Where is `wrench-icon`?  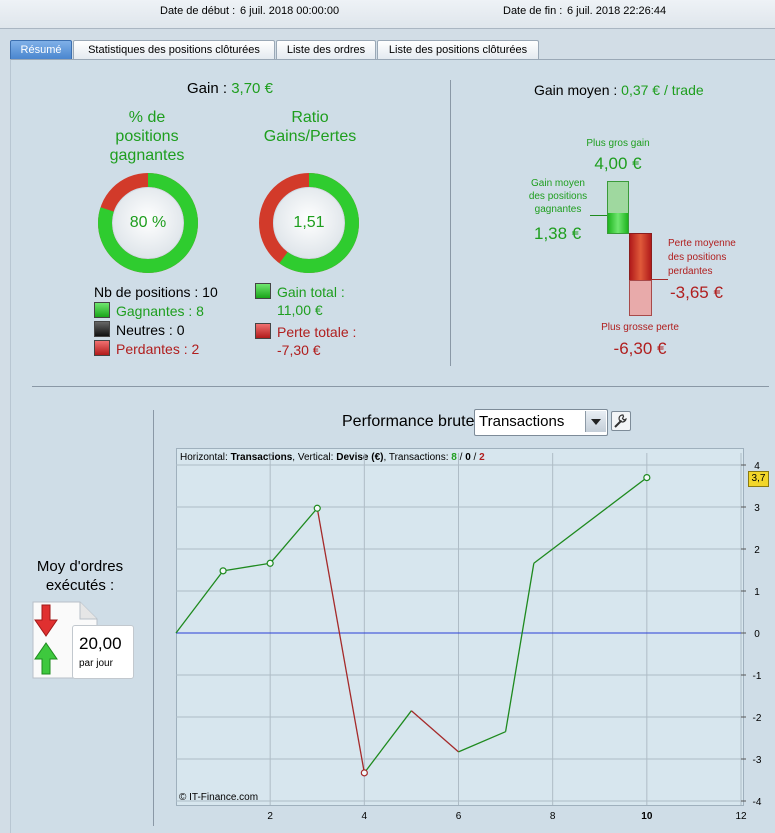
wrench-icon is located at coordinates (620, 421).